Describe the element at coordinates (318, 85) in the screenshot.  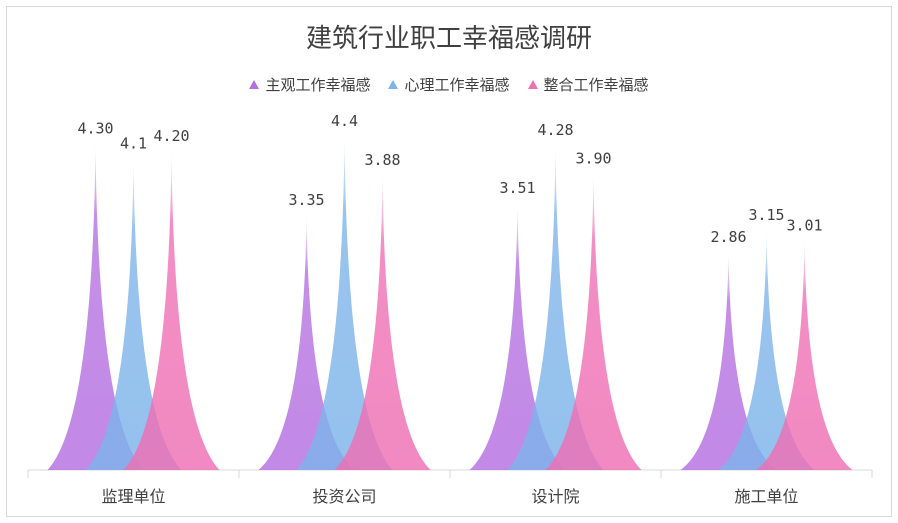
I see `legend-label: 主观工作幸福感` at that location.